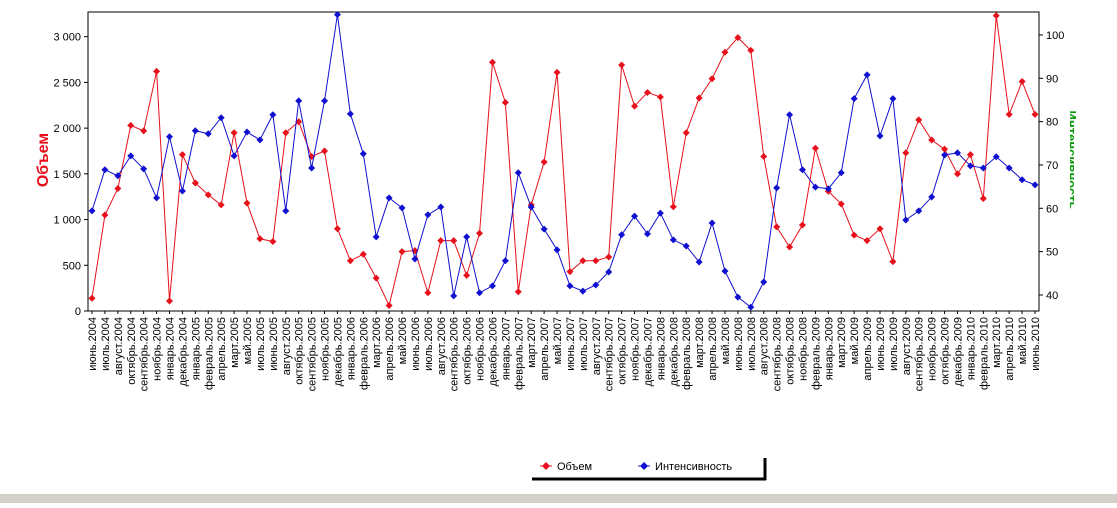 This screenshot has height=508, width=1117. What do you see at coordinates (842, 342) in the screenshot?
I see `x-tick-label: март.2009` at bounding box center [842, 342].